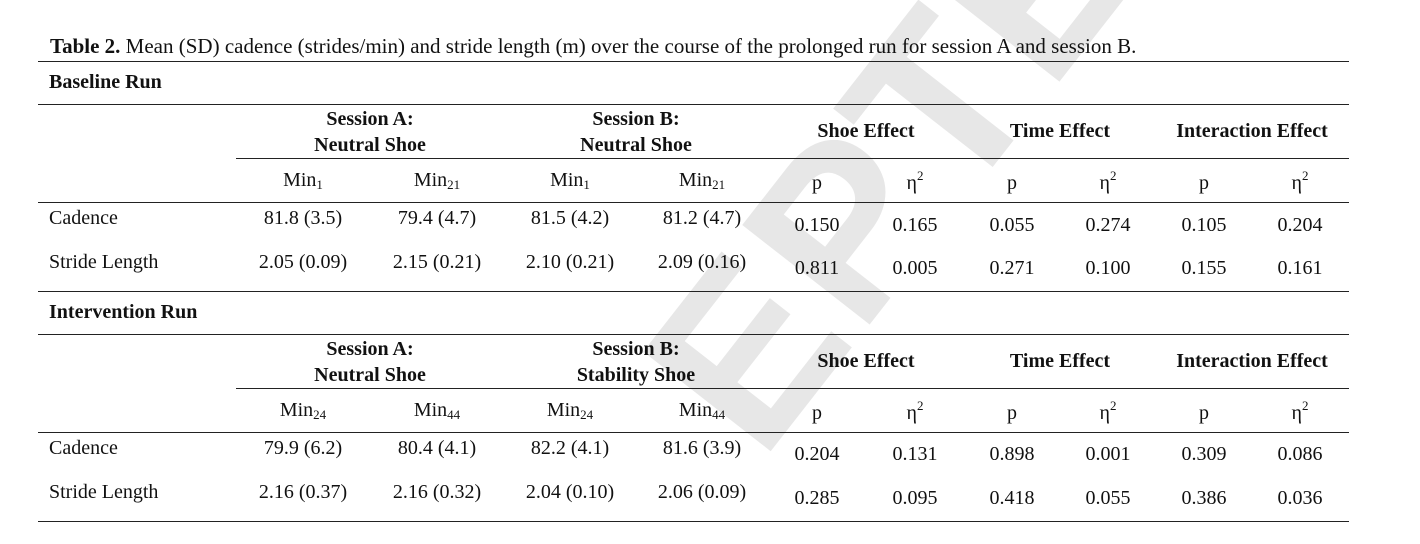 The height and width of the screenshot is (544, 1420). I want to click on table-cell: 0.418, so click(1012, 498).